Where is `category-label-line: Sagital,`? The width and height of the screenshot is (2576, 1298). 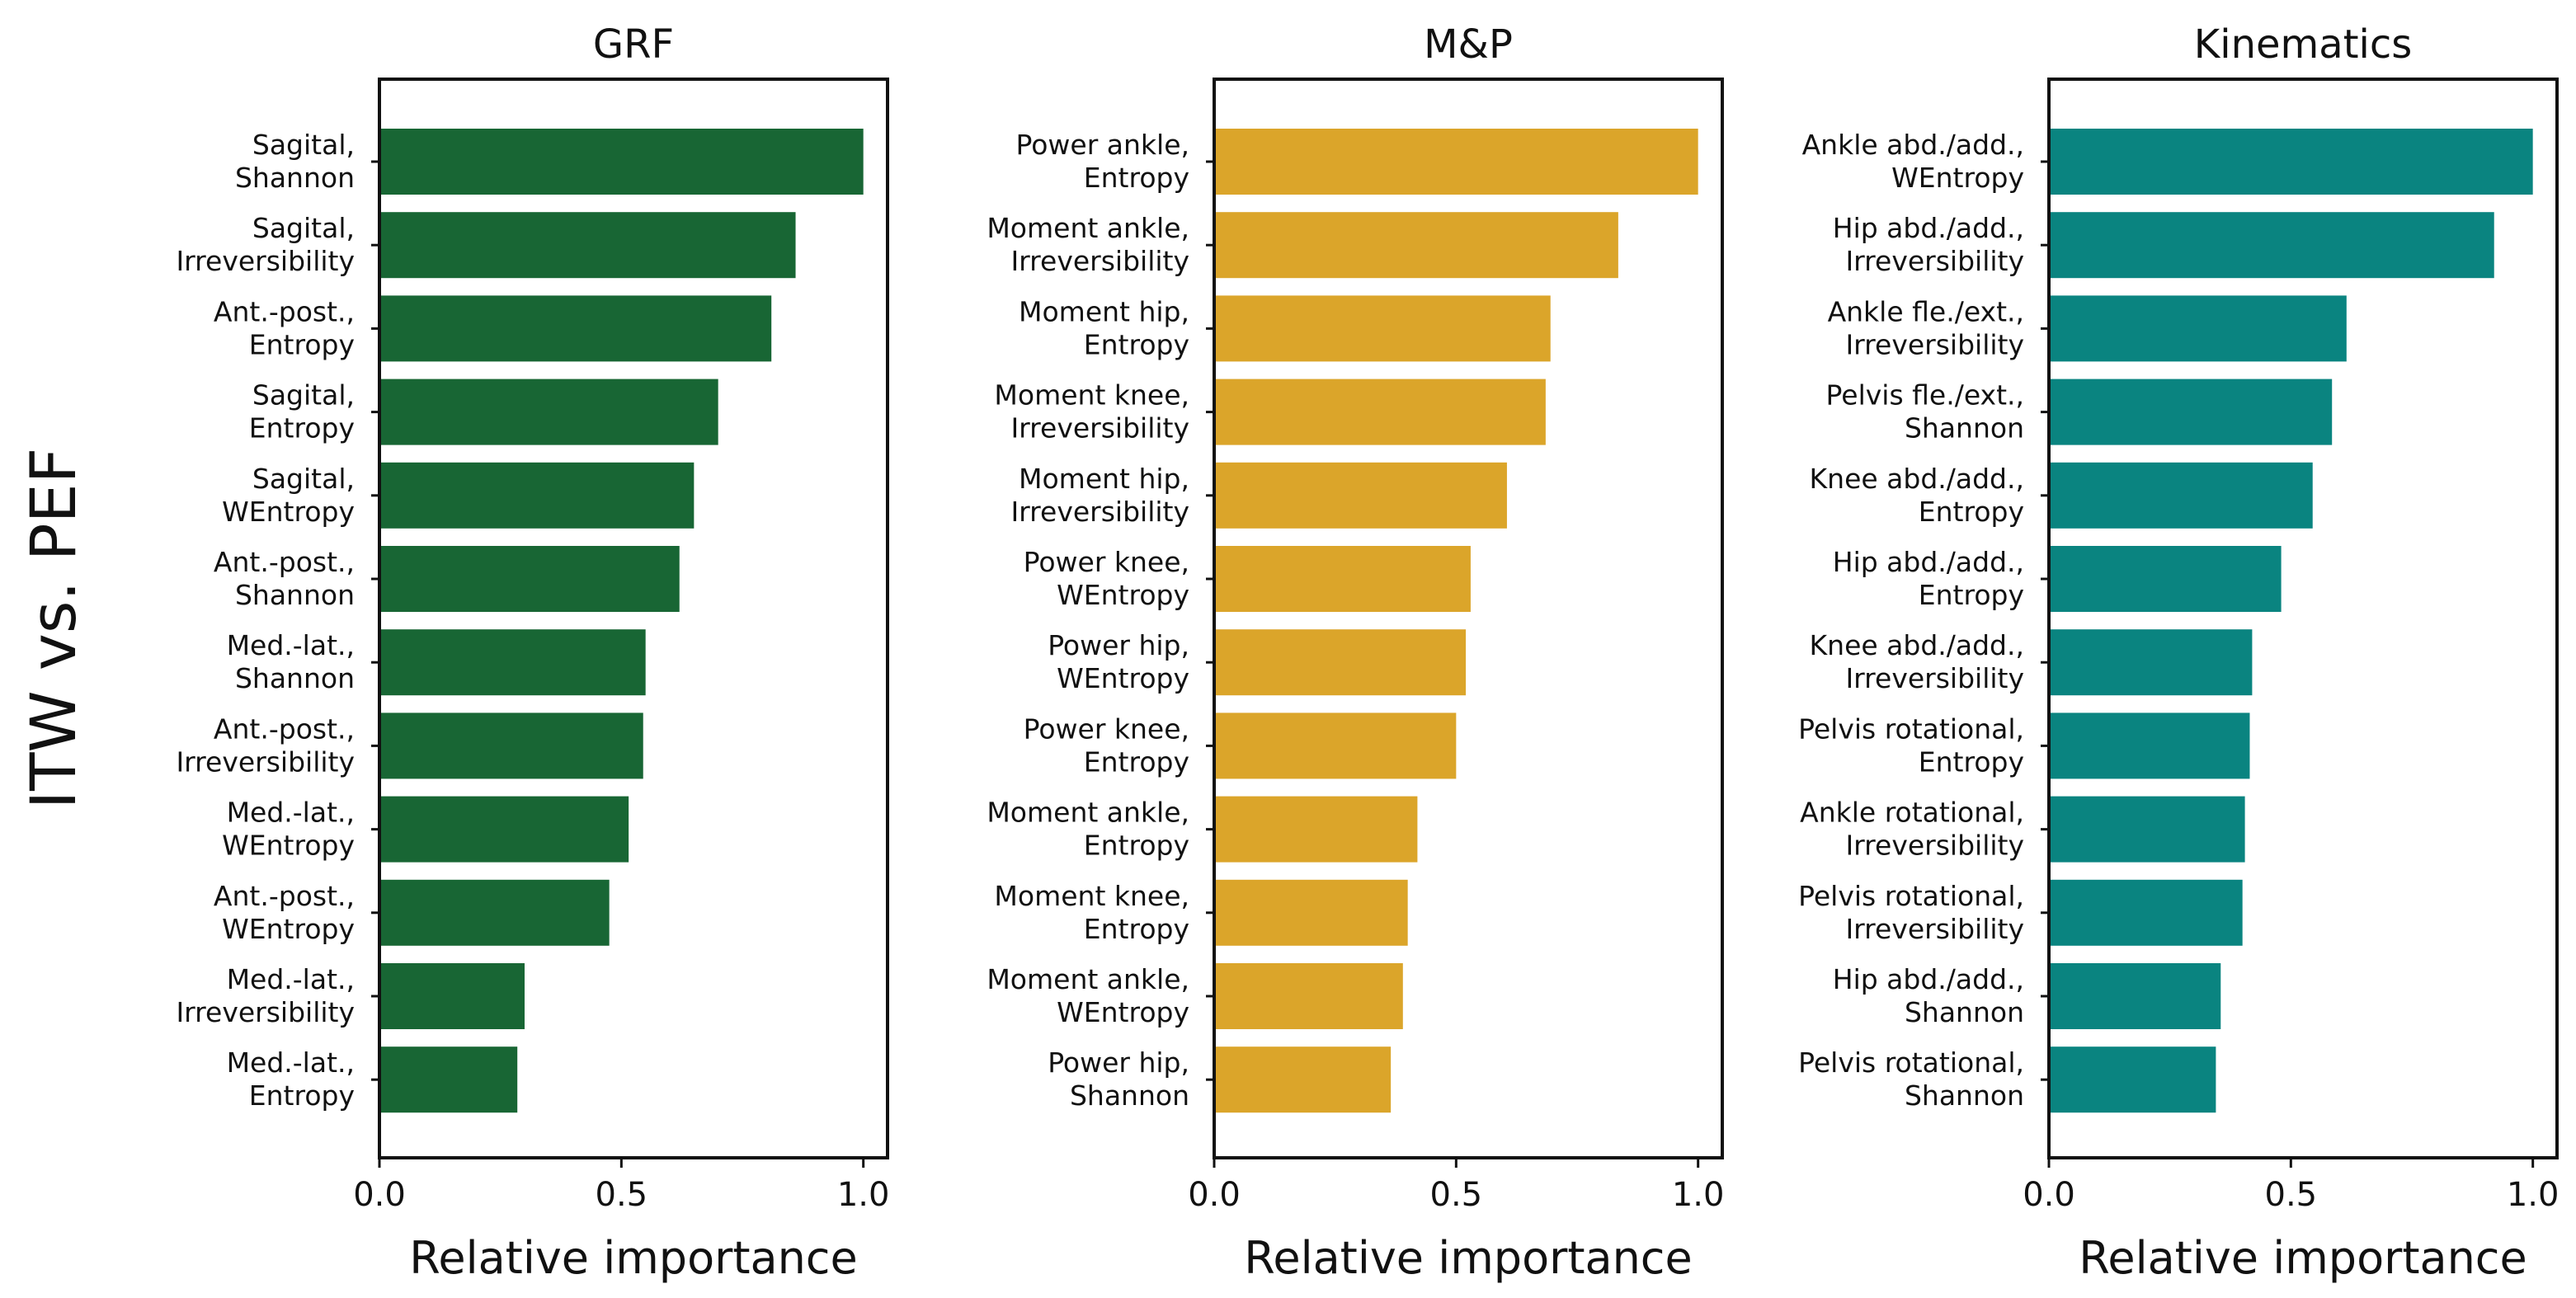 category-label-line: Sagital, is located at coordinates (303, 145).